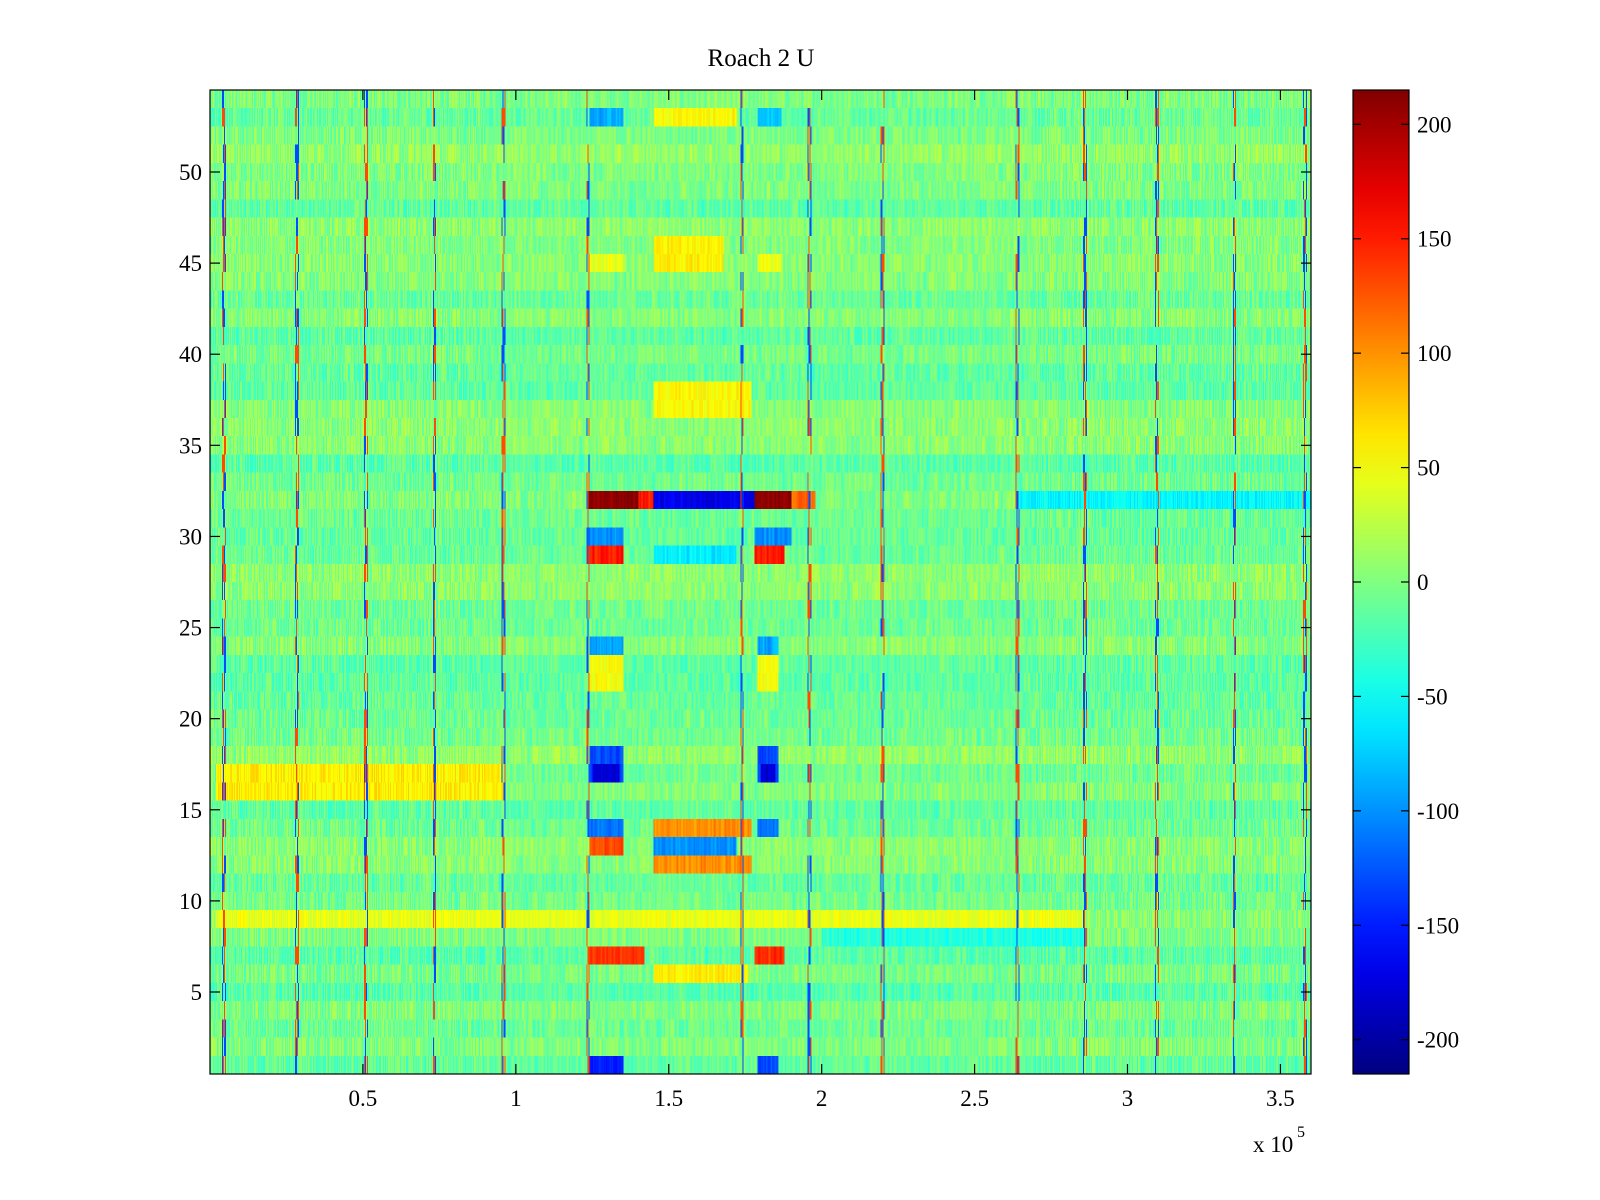 This screenshot has height=1200, width=1600. I want to click on colorbar: 200 150 100 50 0 -50 -100 -150 -200, so click(1405, 582).